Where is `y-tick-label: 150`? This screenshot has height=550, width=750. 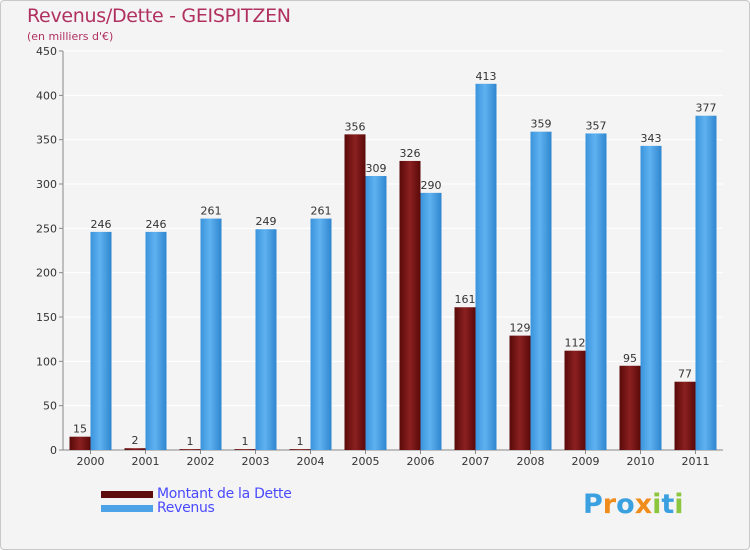
y-tick-label: 150 is located at coordinates (46, 317).